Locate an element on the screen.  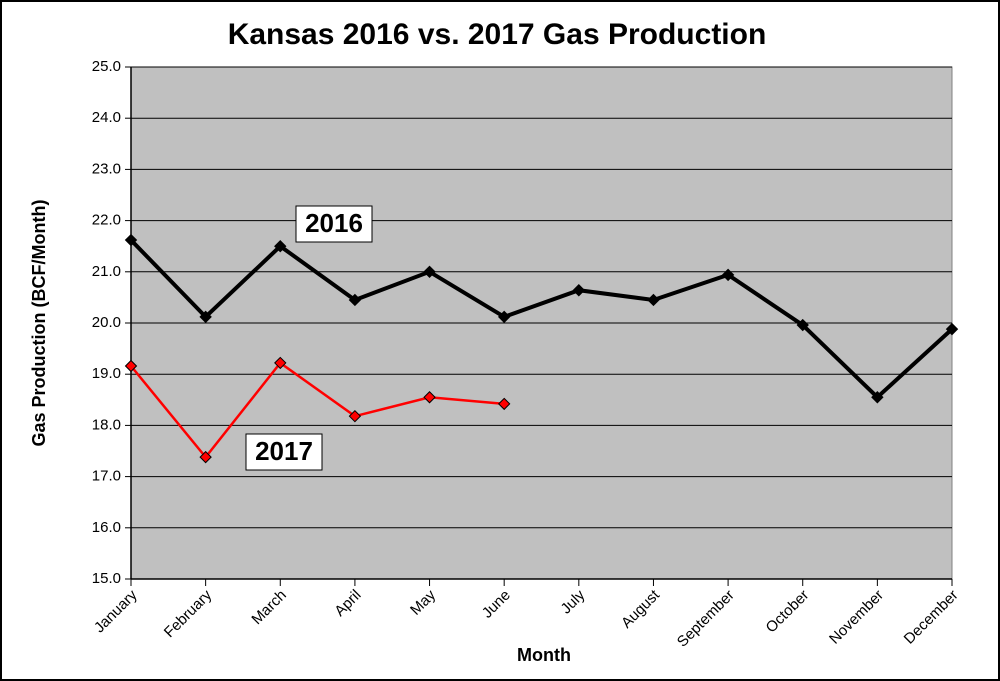
series-label: 2016 is located at coordinates (334, 223).